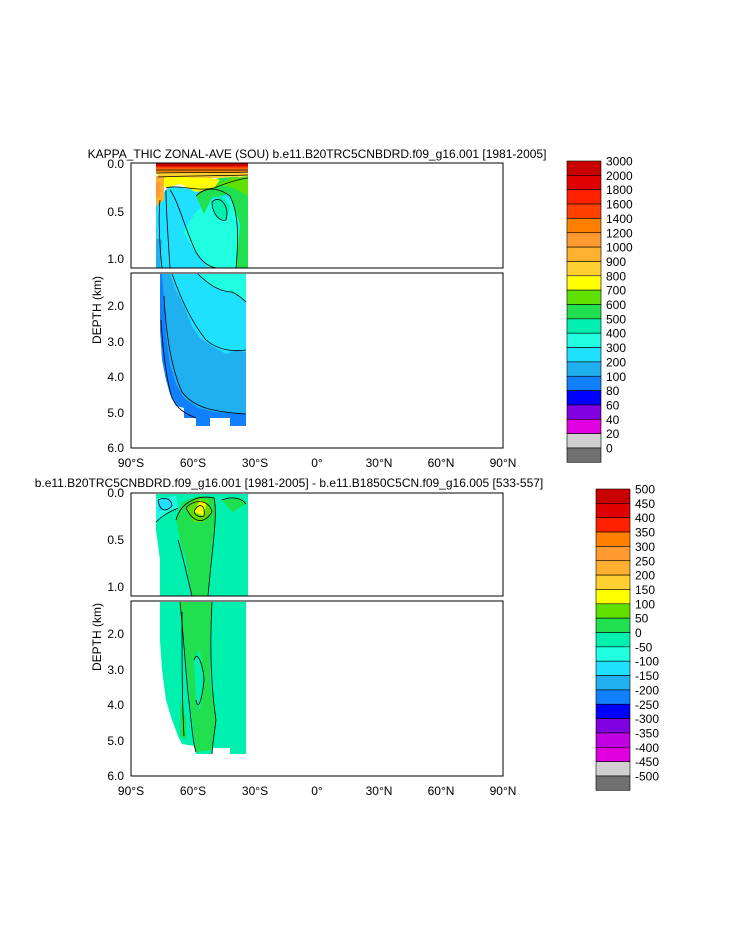  I want to click on panel-2-upper-contours, so click(201, 546).